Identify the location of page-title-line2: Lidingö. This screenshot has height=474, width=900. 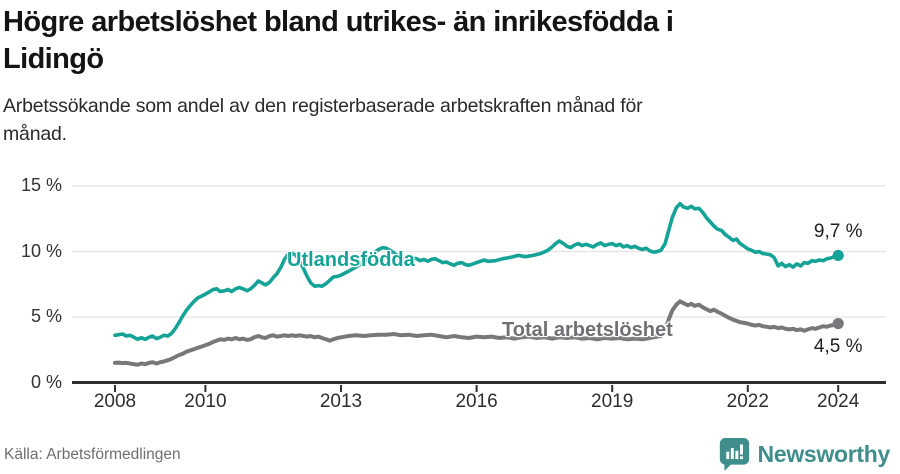
(53, 59).